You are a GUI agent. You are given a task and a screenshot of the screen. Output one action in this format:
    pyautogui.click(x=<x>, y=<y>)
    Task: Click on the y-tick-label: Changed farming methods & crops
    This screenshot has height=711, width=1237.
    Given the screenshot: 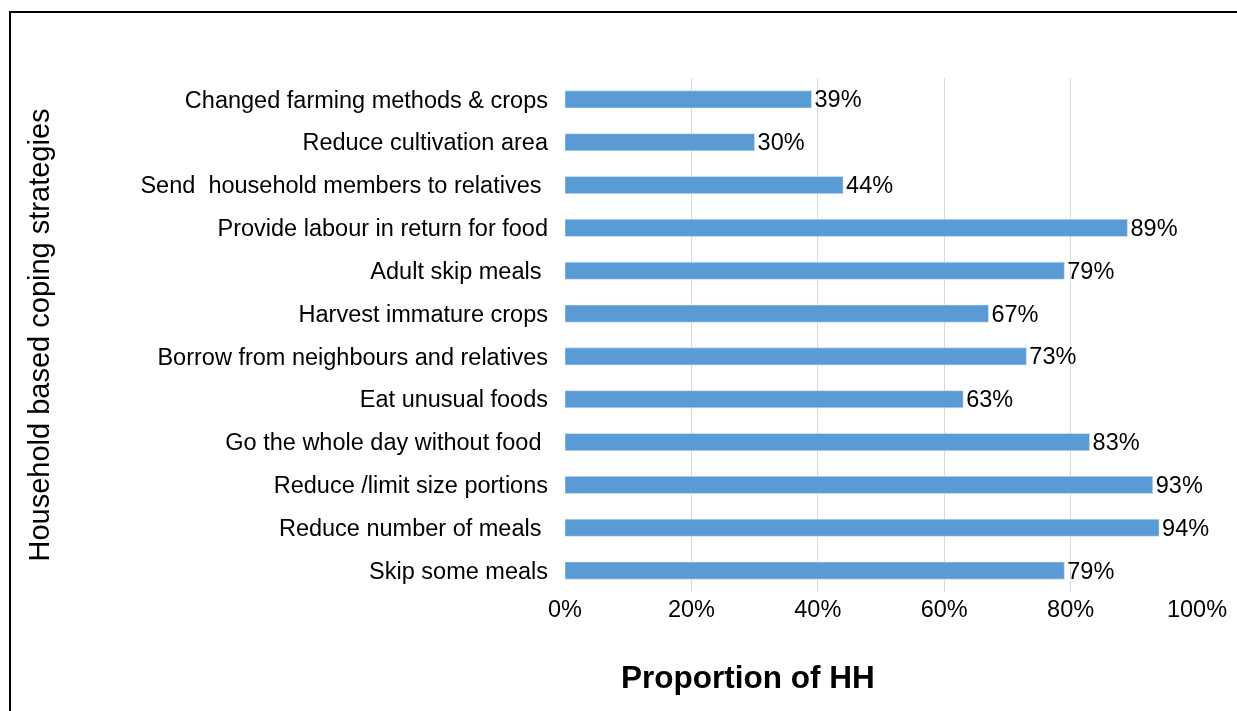 What is the action you would take?
    pyautogui.click(x=366, y=99)
    